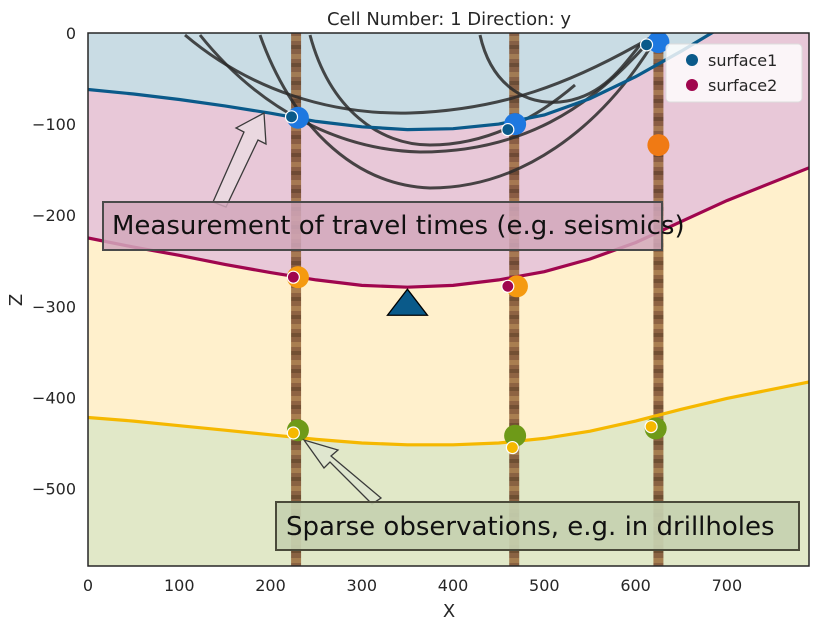 This screenshot has width=820, height=635. I want to click on x-tick-label: 400, so click(453, 585).